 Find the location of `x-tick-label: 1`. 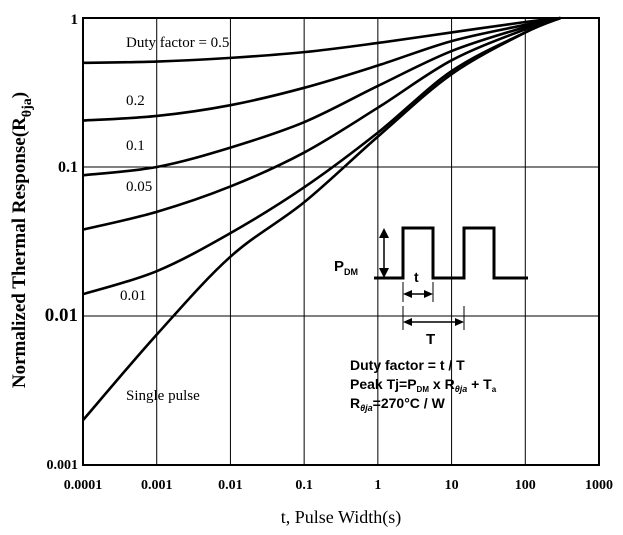

x-tick-label: 1 is located at coordinates (377, 485).